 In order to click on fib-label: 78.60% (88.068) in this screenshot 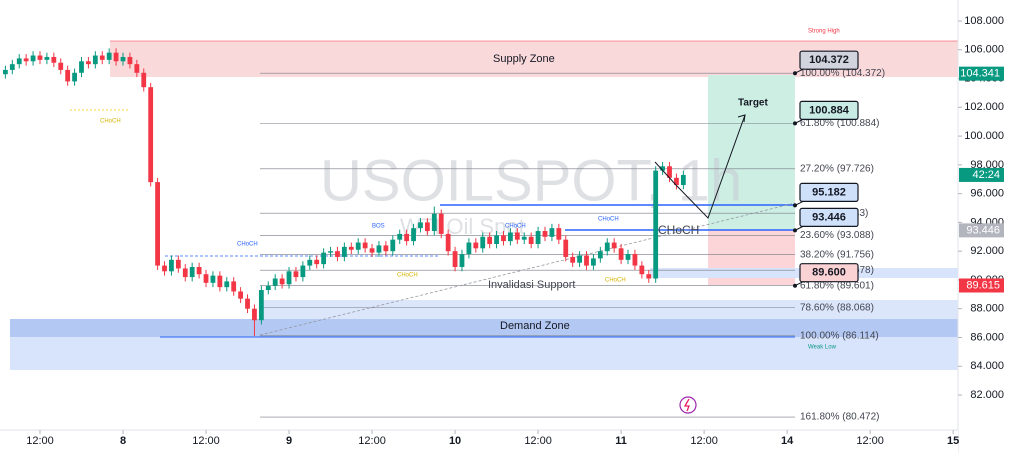, I will do `click(837, 307)`.